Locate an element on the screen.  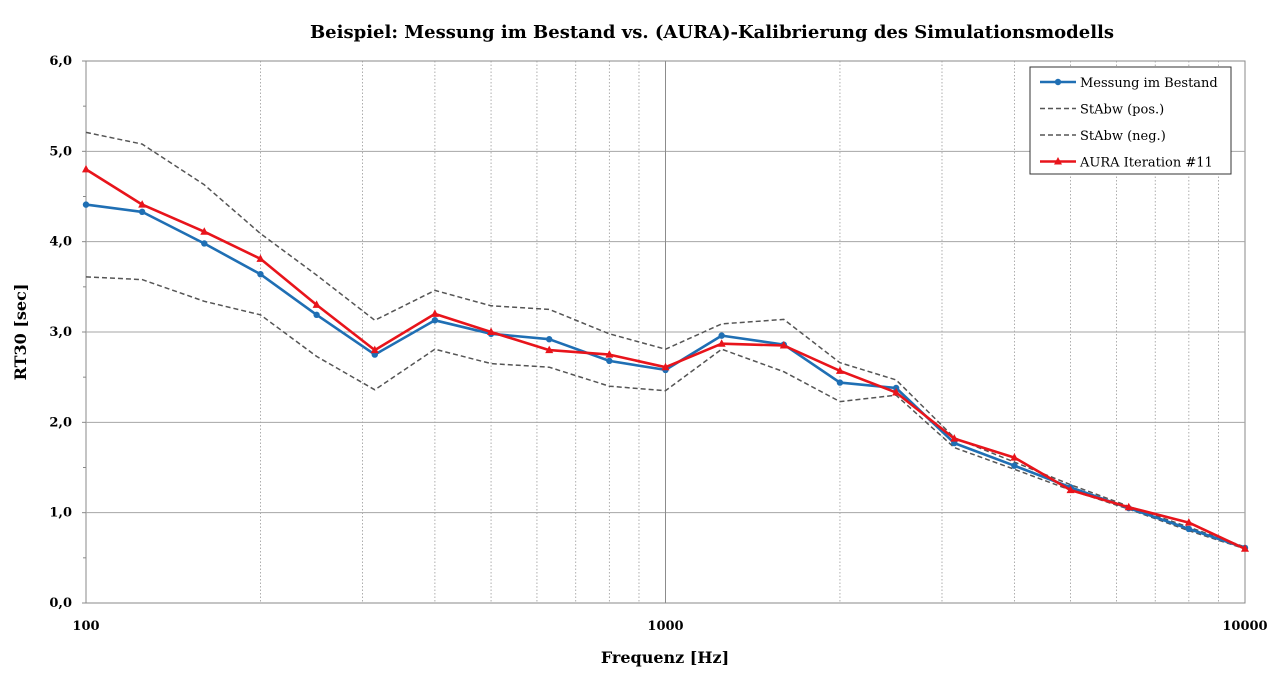
y-tick-label: 6,0 is located at coordinates (60, 61).